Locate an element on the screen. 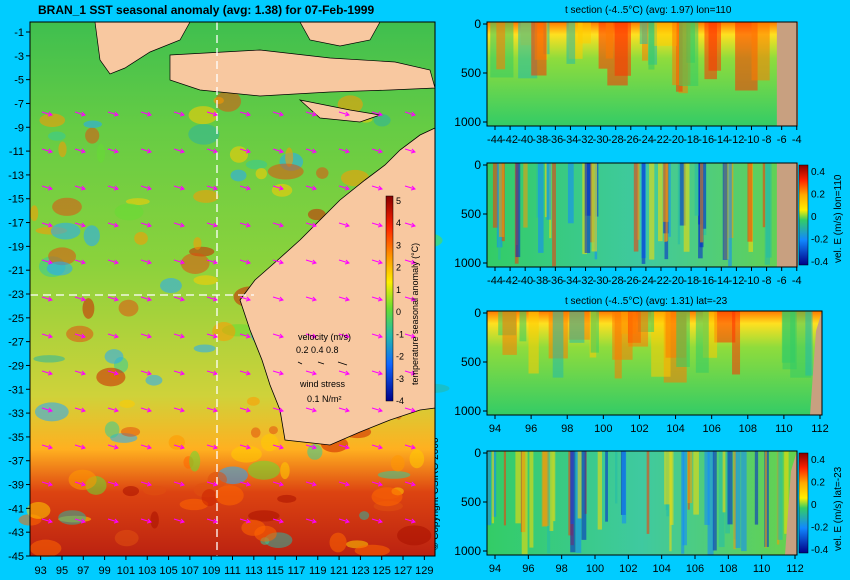  map-x-tick-label: 101 is located at coordinates (126, 571).